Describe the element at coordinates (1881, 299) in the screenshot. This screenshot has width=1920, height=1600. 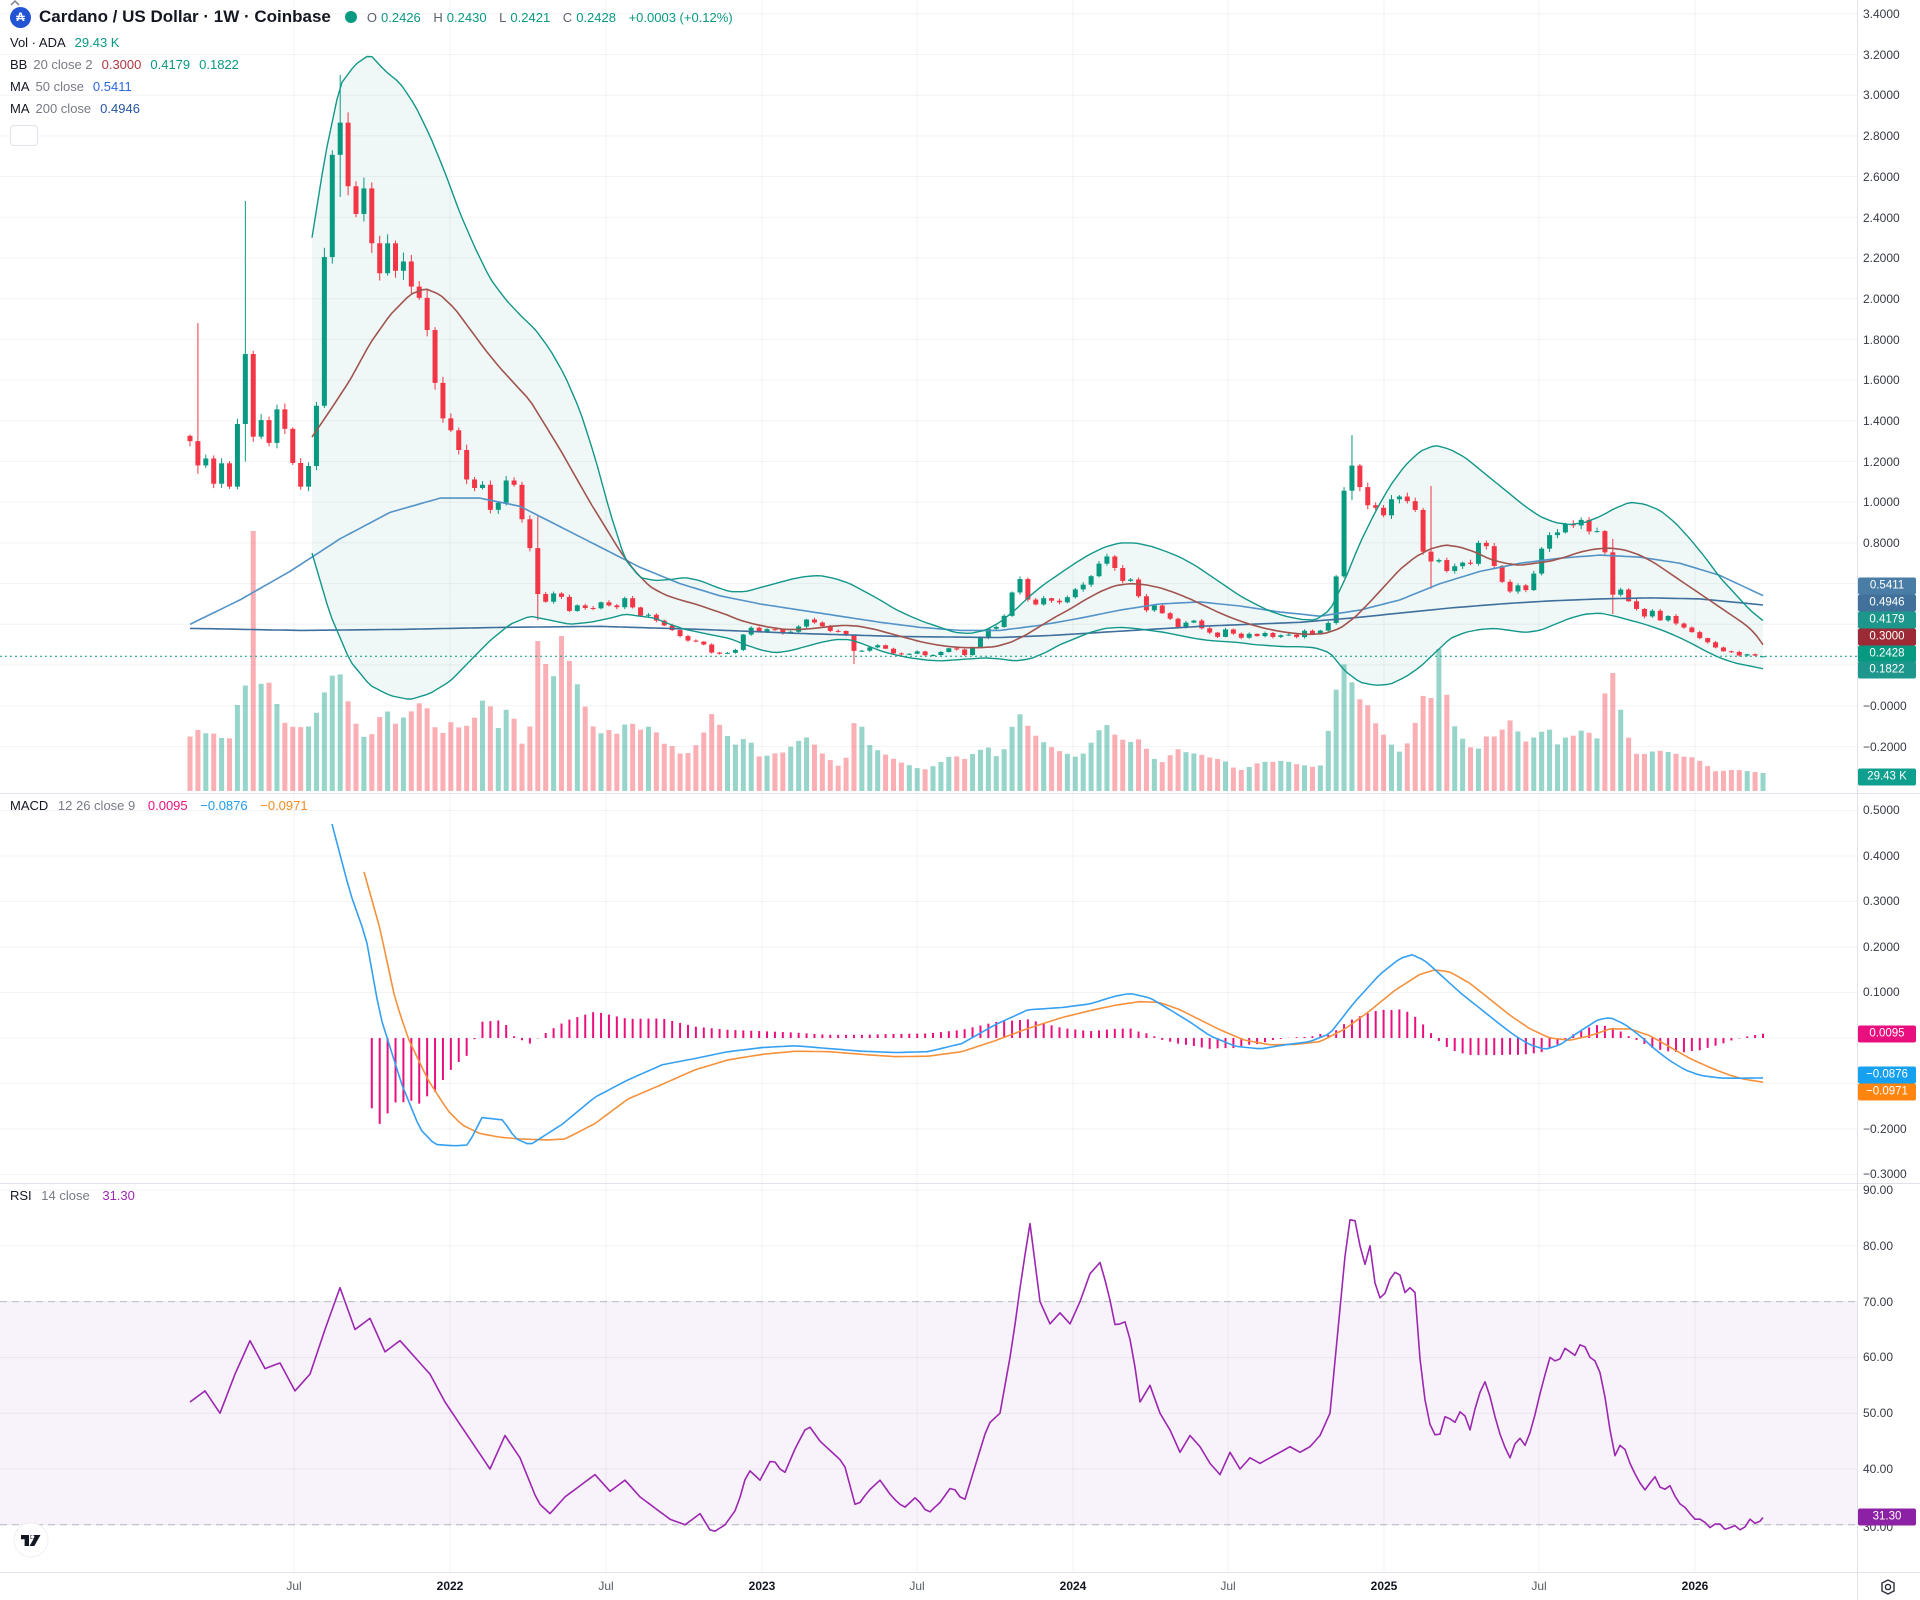
I see `price-tick: 2.0000` at that location.